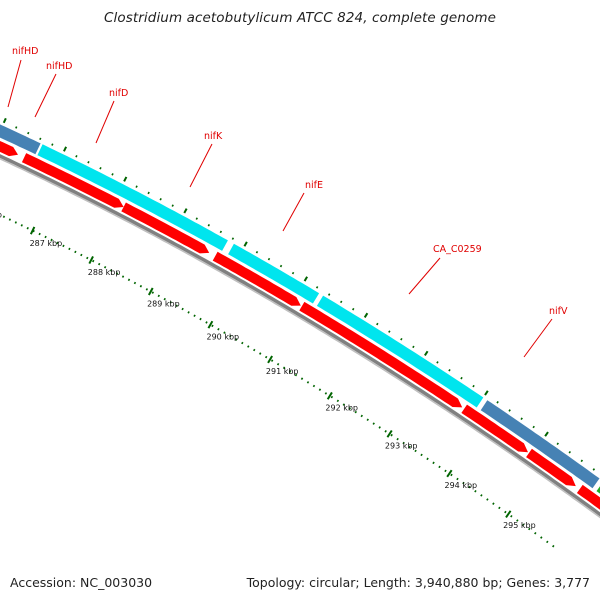 The height and width of the screenshot is (600, 600). What do you see at coordinates (461, 485) in the screenshot?
I see `kbp-label: 294 kbp` at bounding box center [461, 485].